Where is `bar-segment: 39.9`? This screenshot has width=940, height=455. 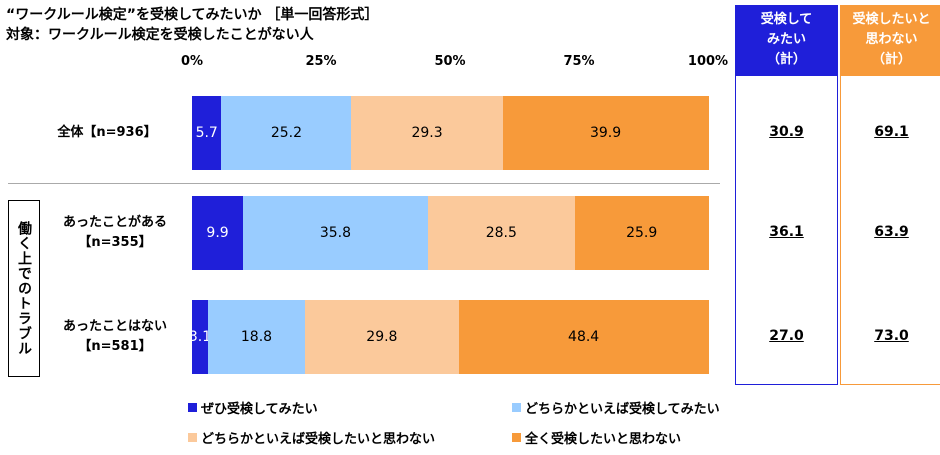
bar-segment: 39.9 is located at coordinates (605, 133).